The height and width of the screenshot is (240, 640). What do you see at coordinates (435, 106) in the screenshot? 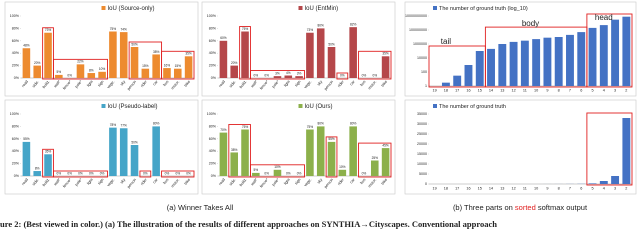
I see `legend-swatch` at bounding box center [435, 106].